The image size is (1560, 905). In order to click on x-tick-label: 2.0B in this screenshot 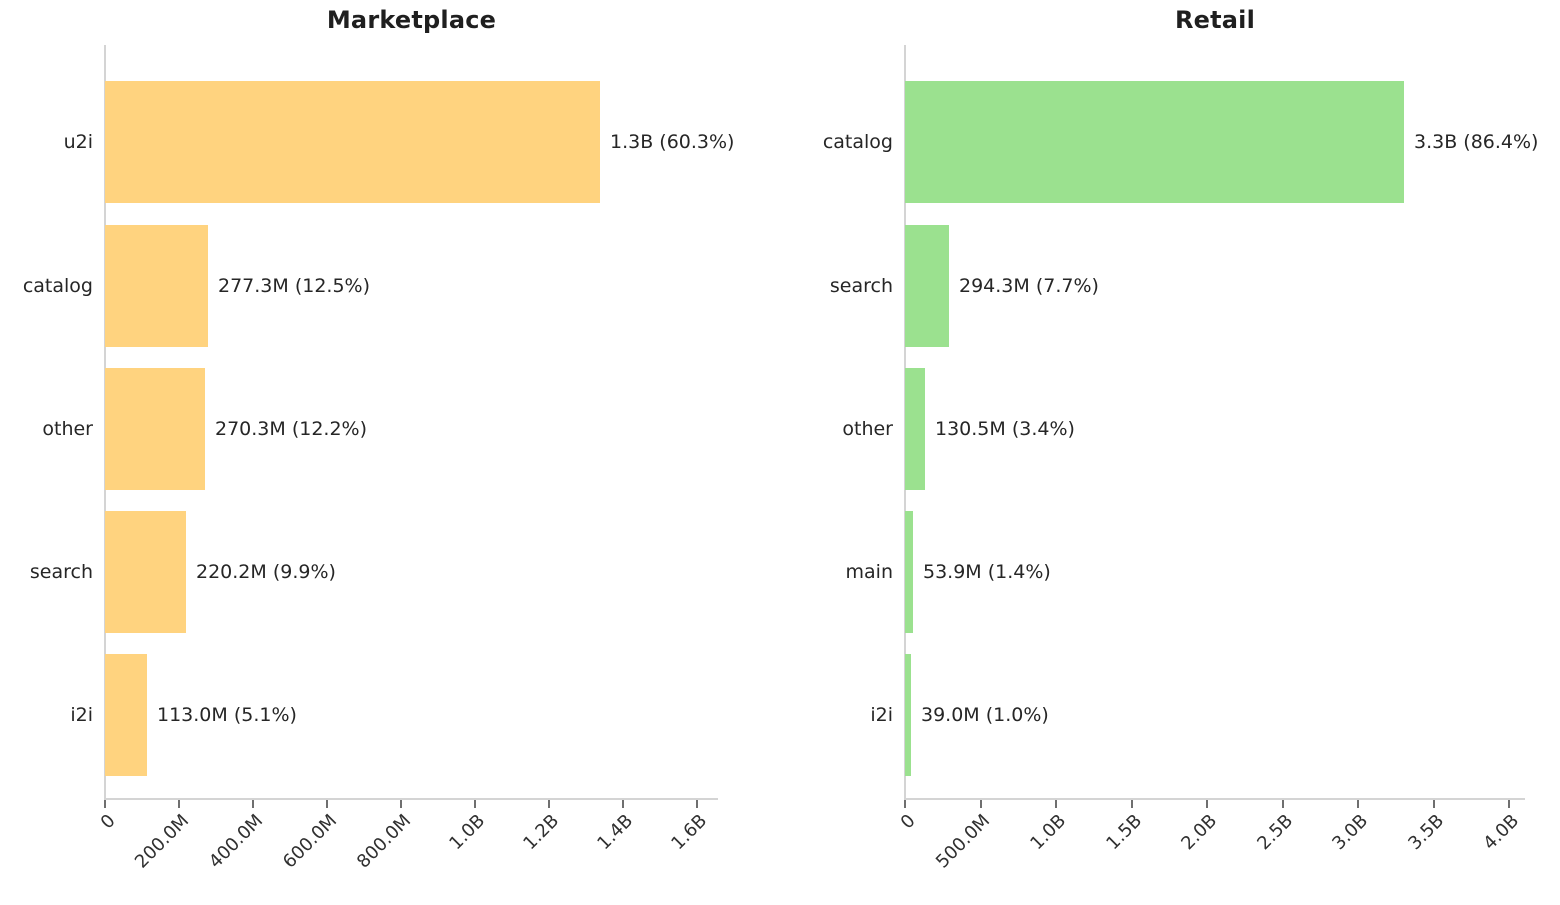, I will do `click(1199, 832)`.